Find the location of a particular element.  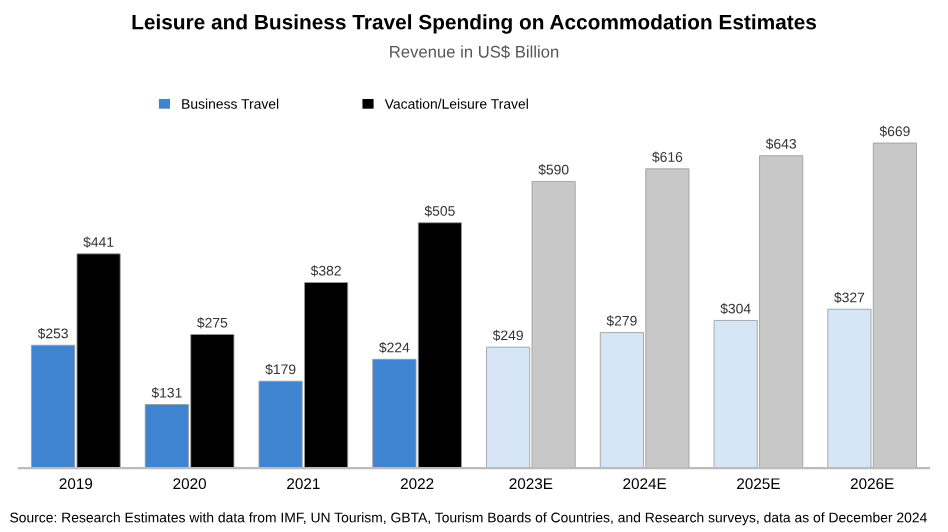

chart-subtitle: Revenue in US$ Billion is located at coordinates (474, 52).